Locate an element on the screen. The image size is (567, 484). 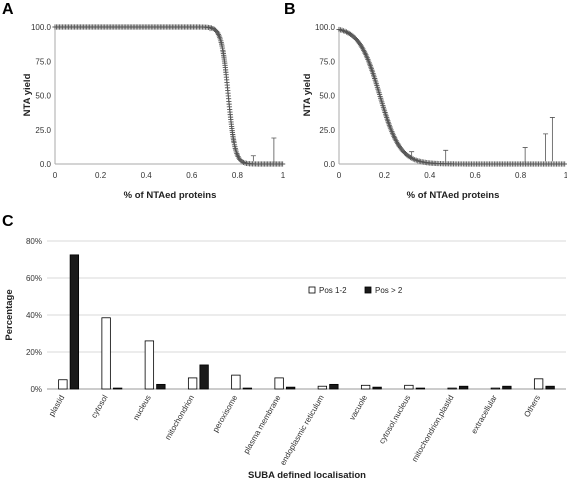
panel-c-legend: Pos 1-2 Pos > 2 is located at coordinates (355, 290).